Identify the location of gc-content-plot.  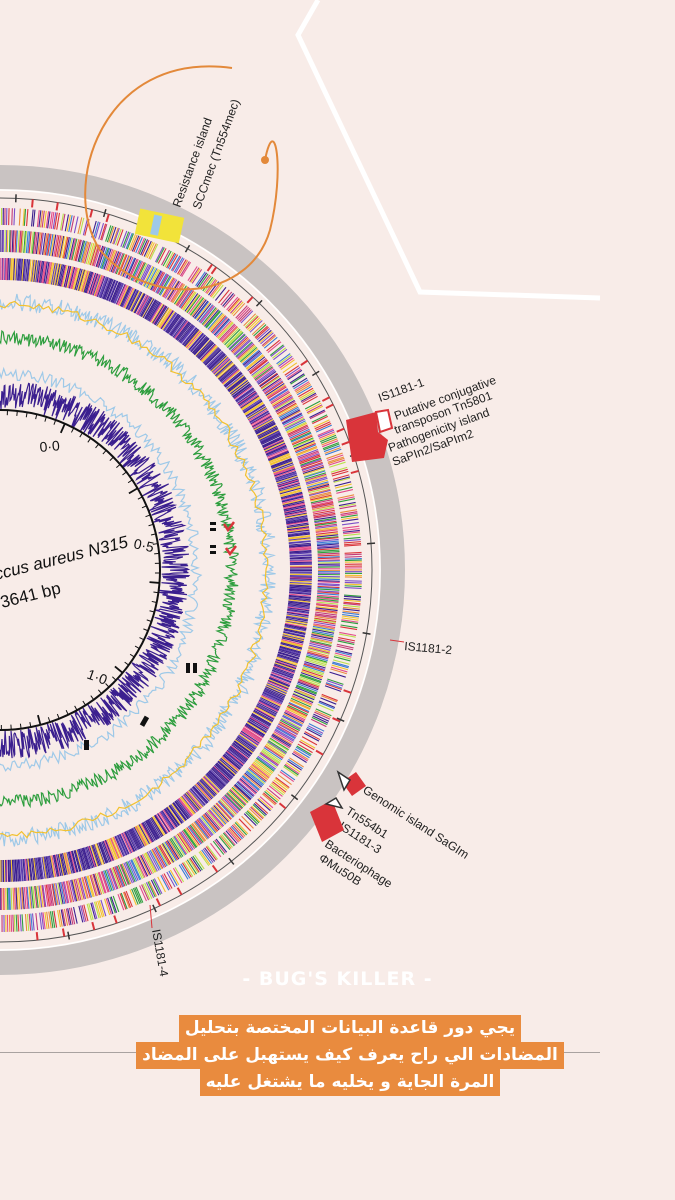
(119, 569).